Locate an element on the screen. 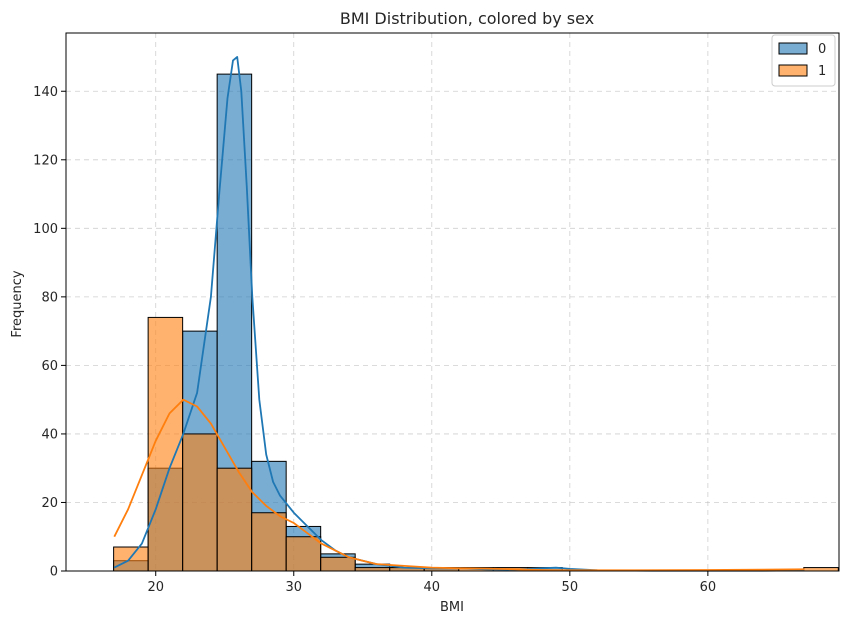 The width and height of the screenshot is (850, 628). y-tick-label: 60 is located at coordinates (49, 366).